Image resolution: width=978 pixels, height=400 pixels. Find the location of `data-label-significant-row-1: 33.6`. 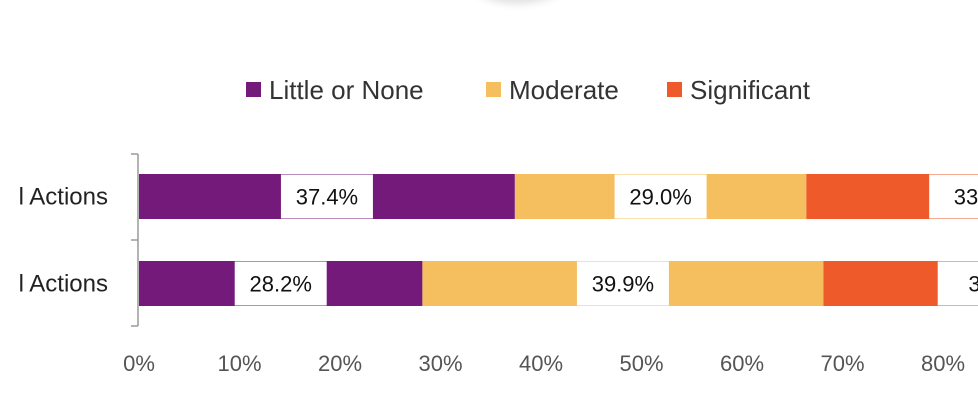

data-label-significant-row-1: 33.6 is located at coordinates (966, 197).